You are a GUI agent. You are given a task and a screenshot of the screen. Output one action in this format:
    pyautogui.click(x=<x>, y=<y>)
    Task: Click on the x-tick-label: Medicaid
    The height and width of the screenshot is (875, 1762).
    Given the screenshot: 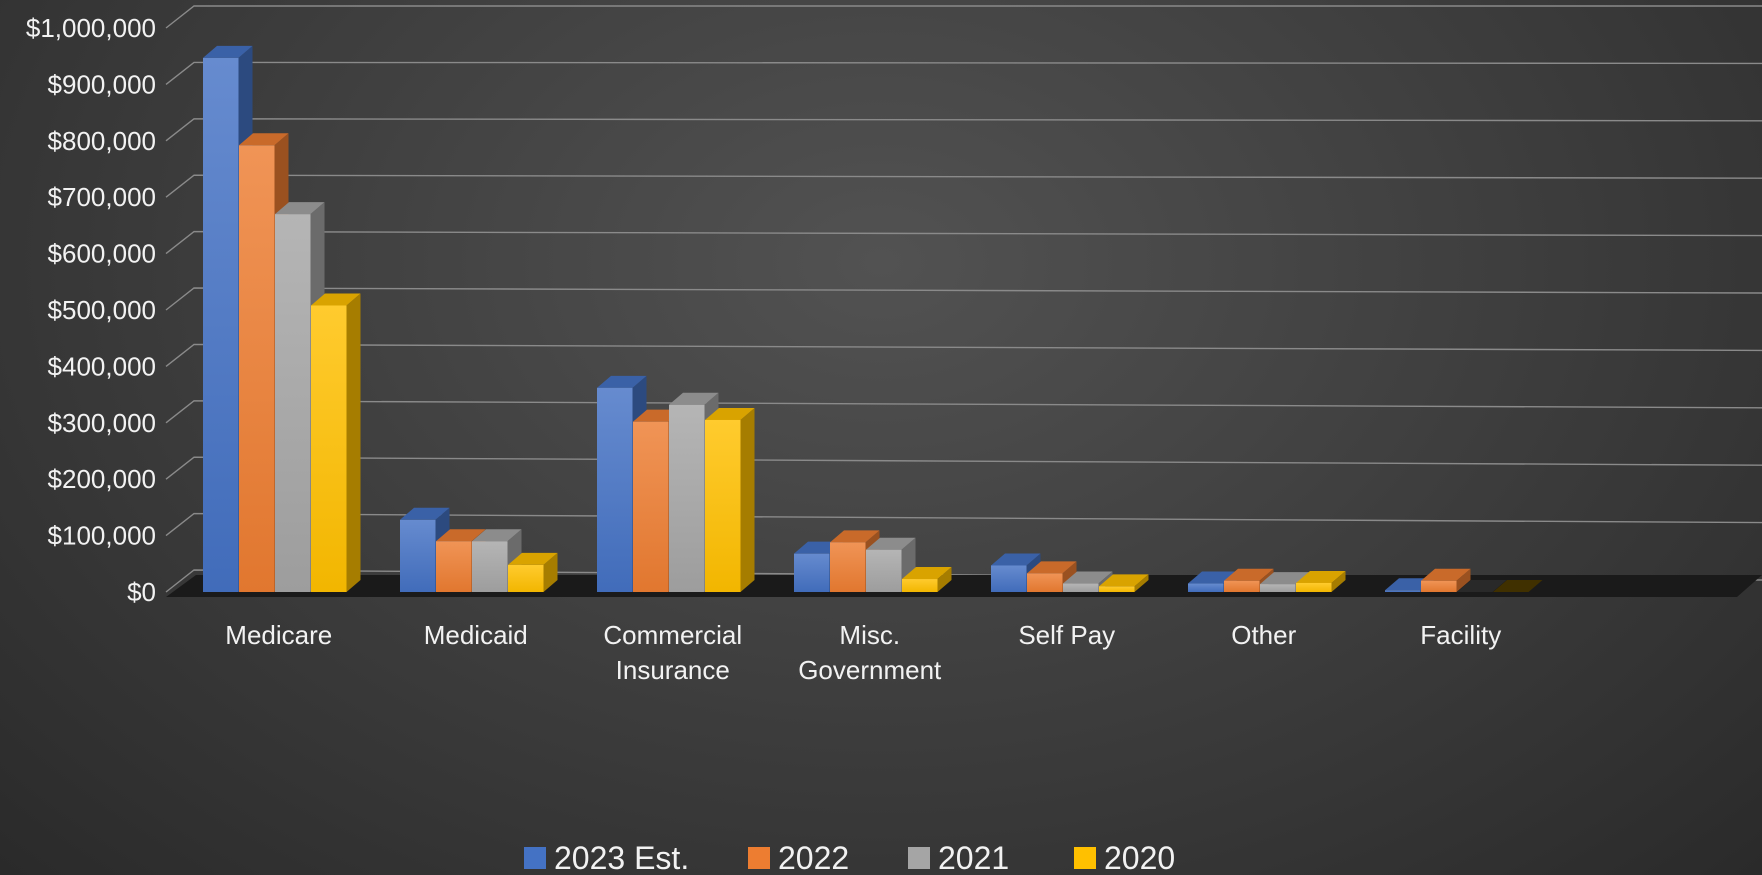 What is the action you would take?
    pyautogui.click(x=476, y=635)
    